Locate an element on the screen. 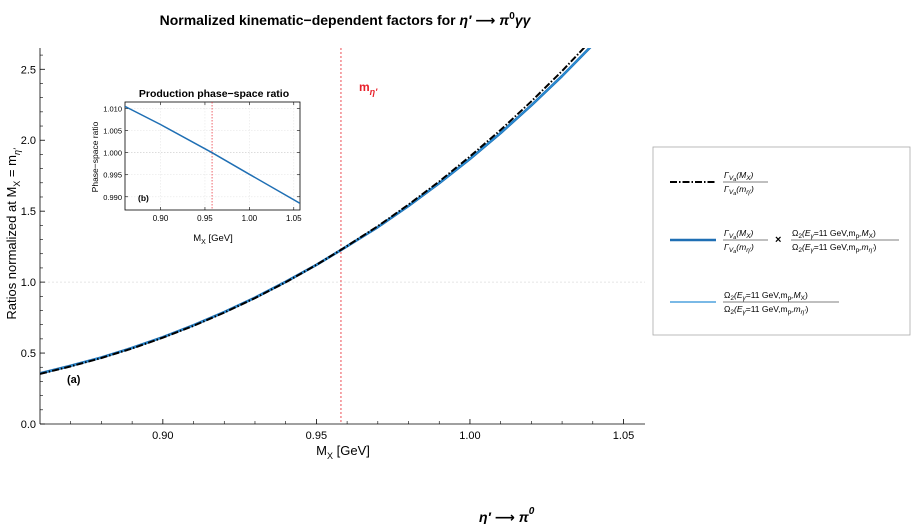  title-pi-sup: 0 is located at coordinates (512, 16).